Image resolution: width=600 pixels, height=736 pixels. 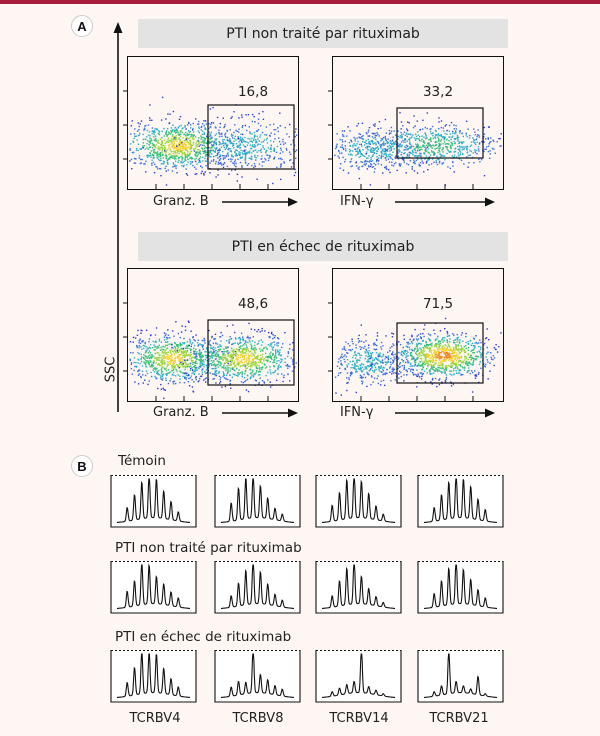 I want to click on scatter-plot-4-frame, so click(x=418, y=335).